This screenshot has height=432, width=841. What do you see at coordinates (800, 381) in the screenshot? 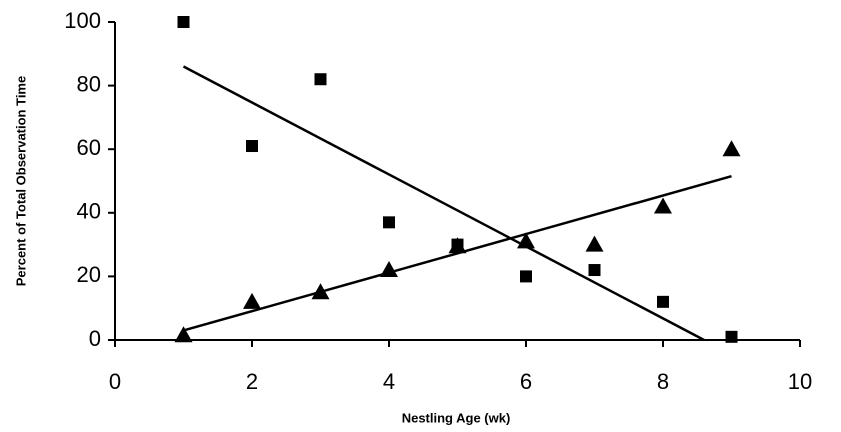
I see `x-tick-label: 10` at bounding box center [800, 381].